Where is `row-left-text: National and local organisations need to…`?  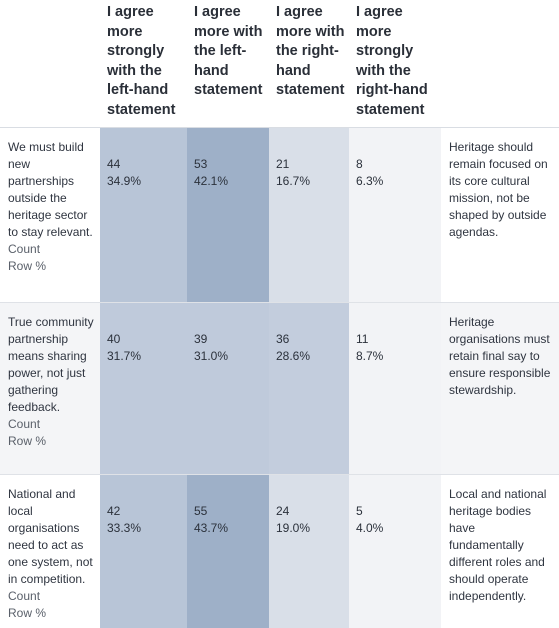
row-left-text: National and local organisations need to… is located at coordinates (50, 536).